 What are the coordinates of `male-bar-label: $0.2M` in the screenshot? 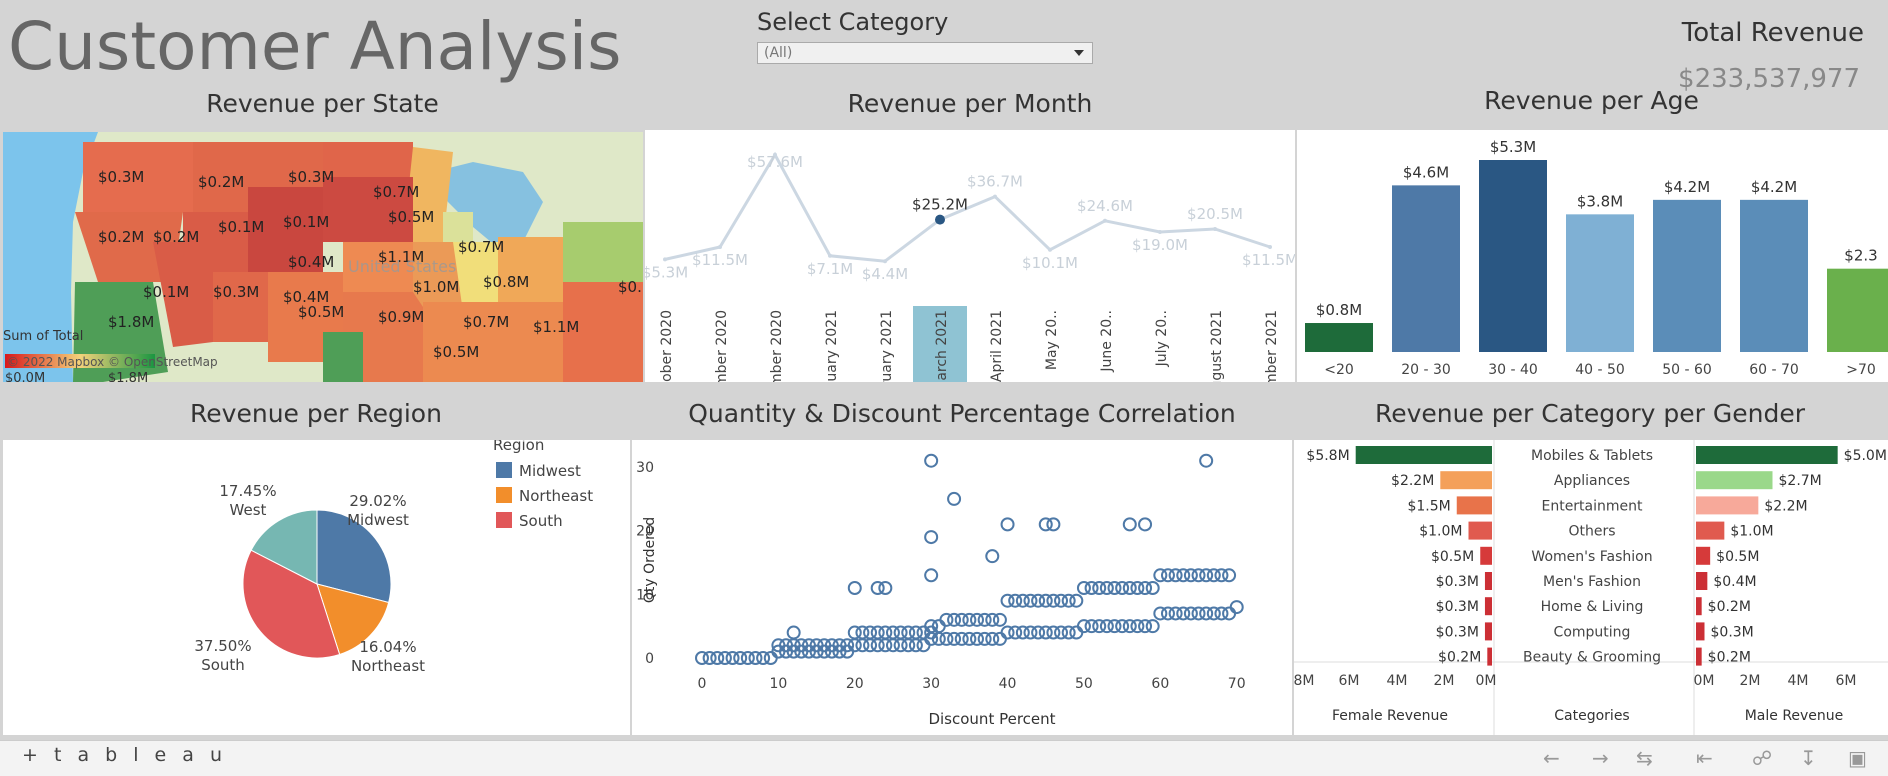 It's located at (1729, 658).